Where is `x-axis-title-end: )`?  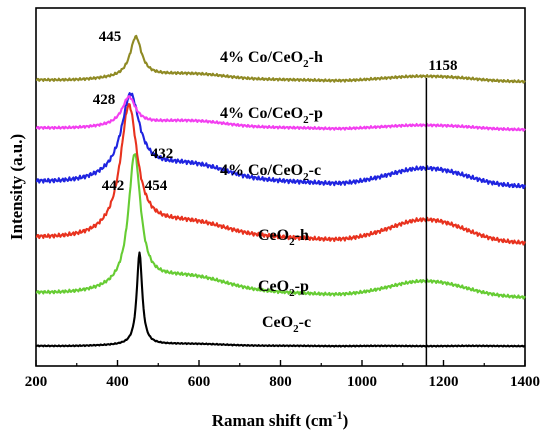 x-axis-title-end: ) is located at coordinates (346, 420).